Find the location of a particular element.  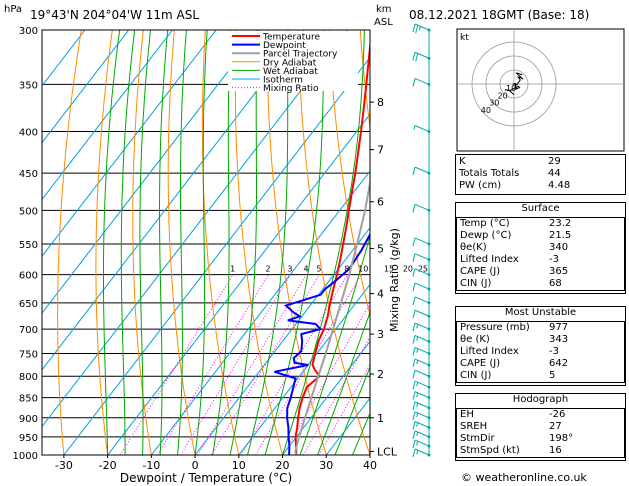

mixing-ratio-label: 4 is located at coordinates (306, 269).